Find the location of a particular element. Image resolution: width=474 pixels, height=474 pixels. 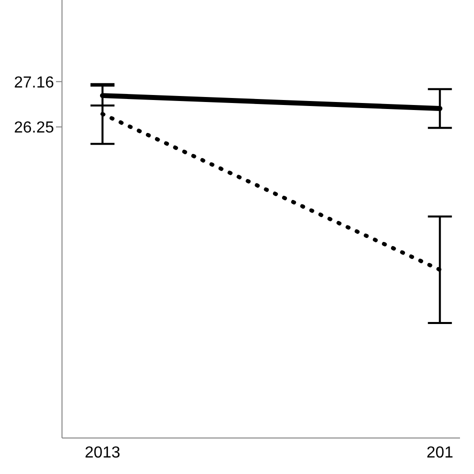

y-tick-label: 27.16 is located at coordinates (34, 83).